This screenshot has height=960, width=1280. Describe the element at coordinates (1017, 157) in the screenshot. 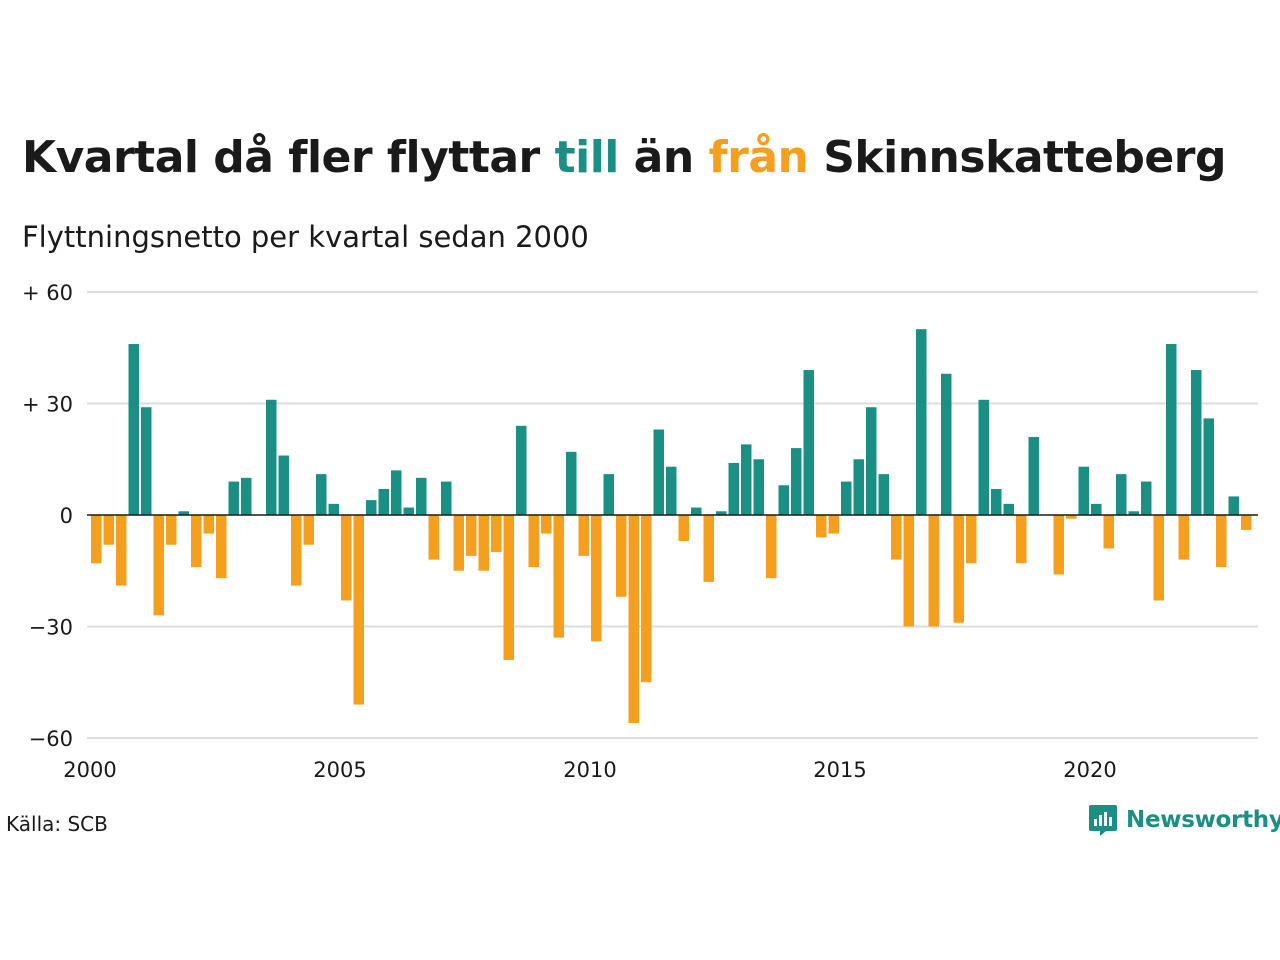

I see `title-suffix: Skinnskatteberg` at that location.